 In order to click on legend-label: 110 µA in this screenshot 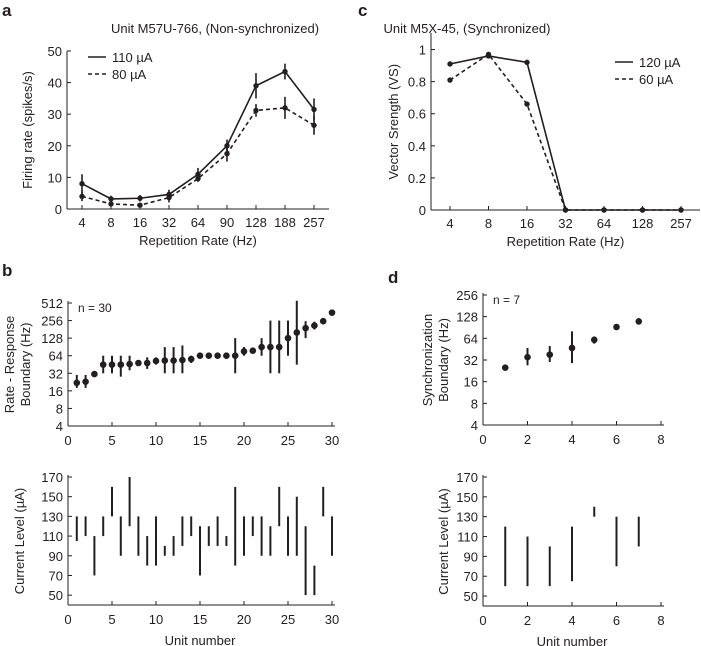, I will do `click(132, 57)`.